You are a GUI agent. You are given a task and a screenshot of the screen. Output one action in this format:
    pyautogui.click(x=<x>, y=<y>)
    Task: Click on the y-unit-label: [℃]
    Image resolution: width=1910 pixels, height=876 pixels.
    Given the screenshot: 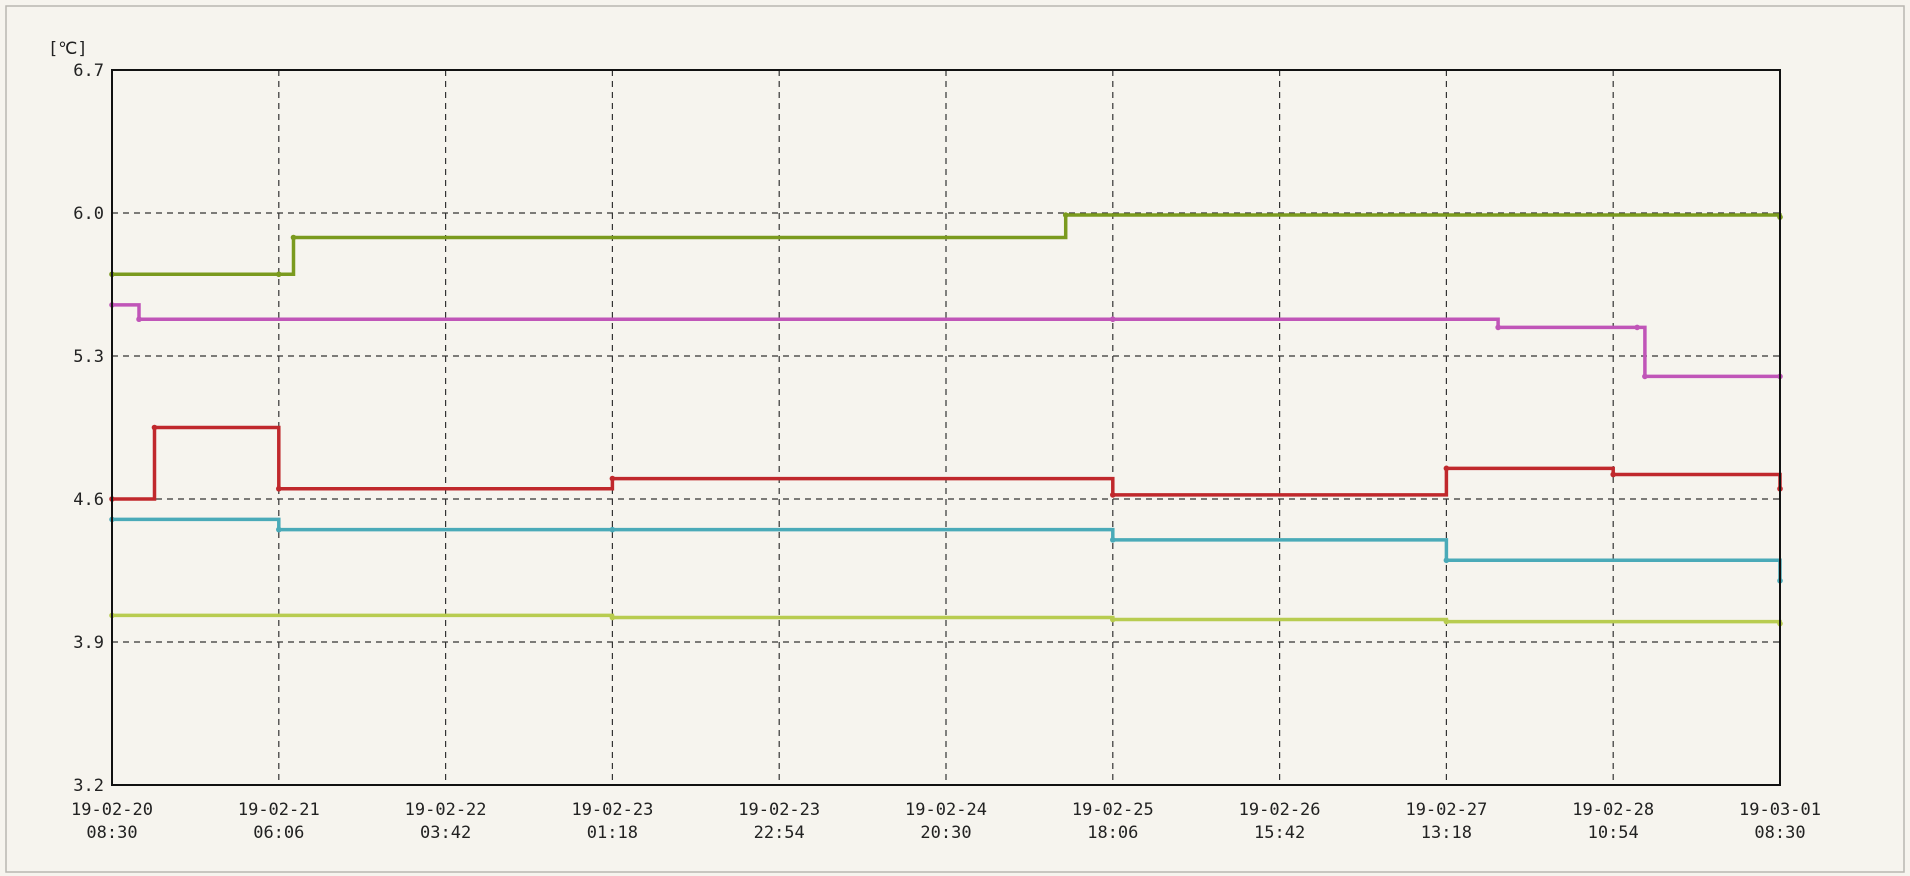 What is the action you would take?
    pyautogui.click(x=68, y=49)
    